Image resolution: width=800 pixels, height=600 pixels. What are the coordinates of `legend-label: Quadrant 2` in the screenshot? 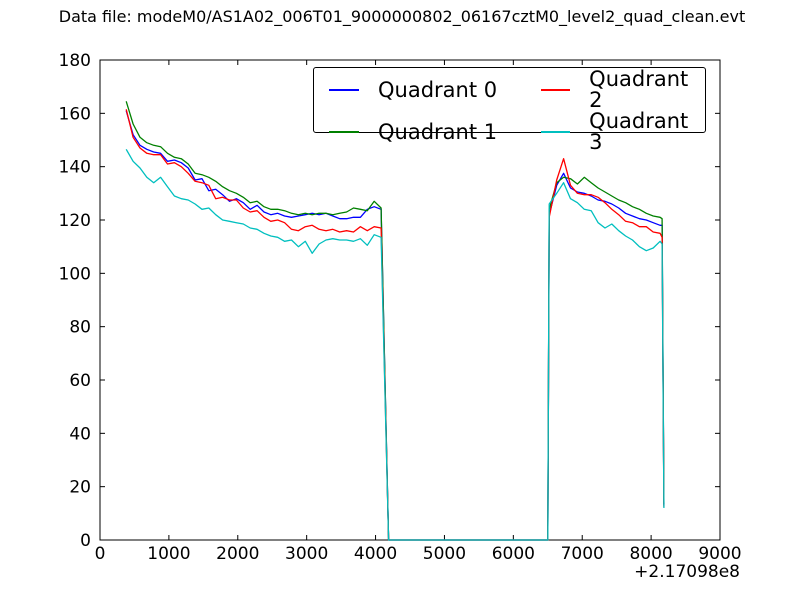 It's located at (639, 89).